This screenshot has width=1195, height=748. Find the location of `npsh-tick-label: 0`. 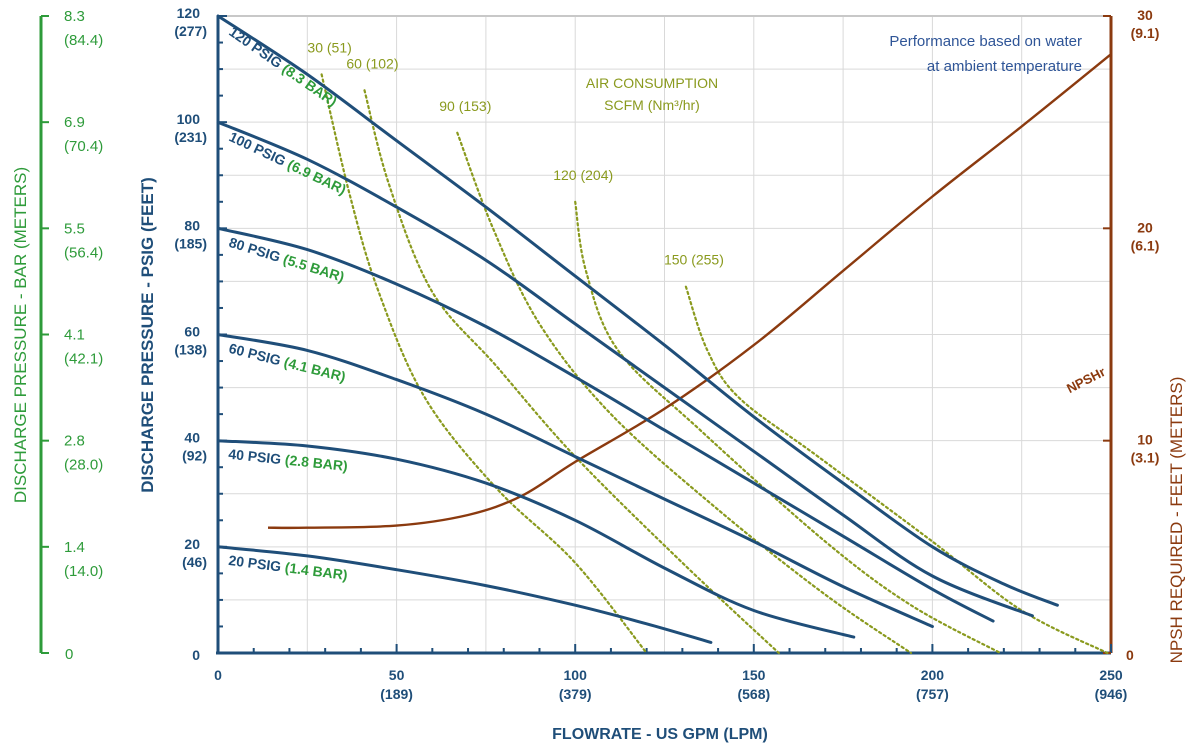

npsh-tick-label: 0 is located at coordinates (1130, 655).